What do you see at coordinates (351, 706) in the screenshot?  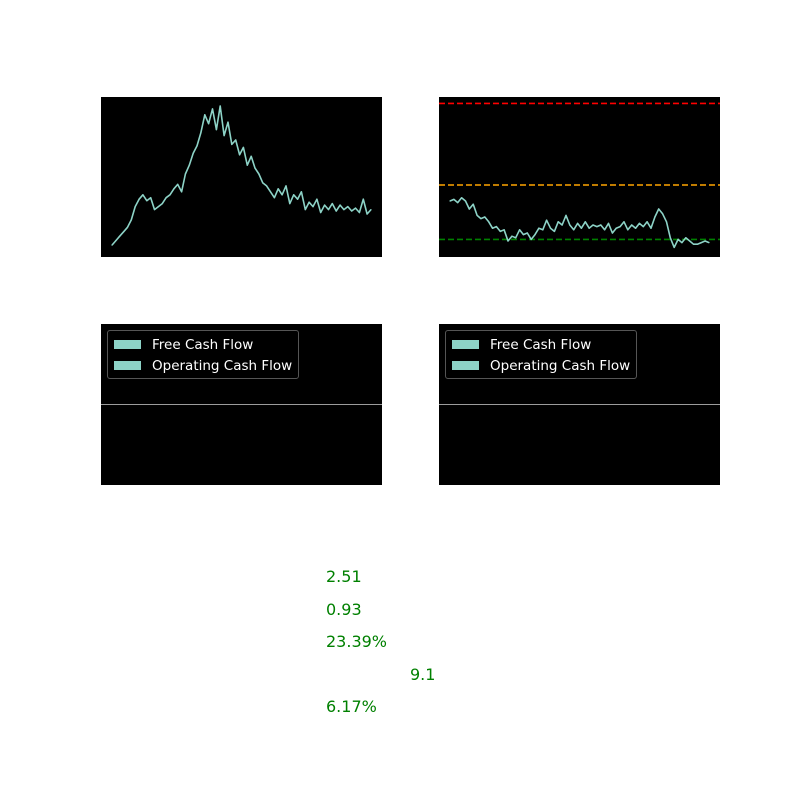 I see `metric-value: 6.17%` at bounding box center [351, 706].